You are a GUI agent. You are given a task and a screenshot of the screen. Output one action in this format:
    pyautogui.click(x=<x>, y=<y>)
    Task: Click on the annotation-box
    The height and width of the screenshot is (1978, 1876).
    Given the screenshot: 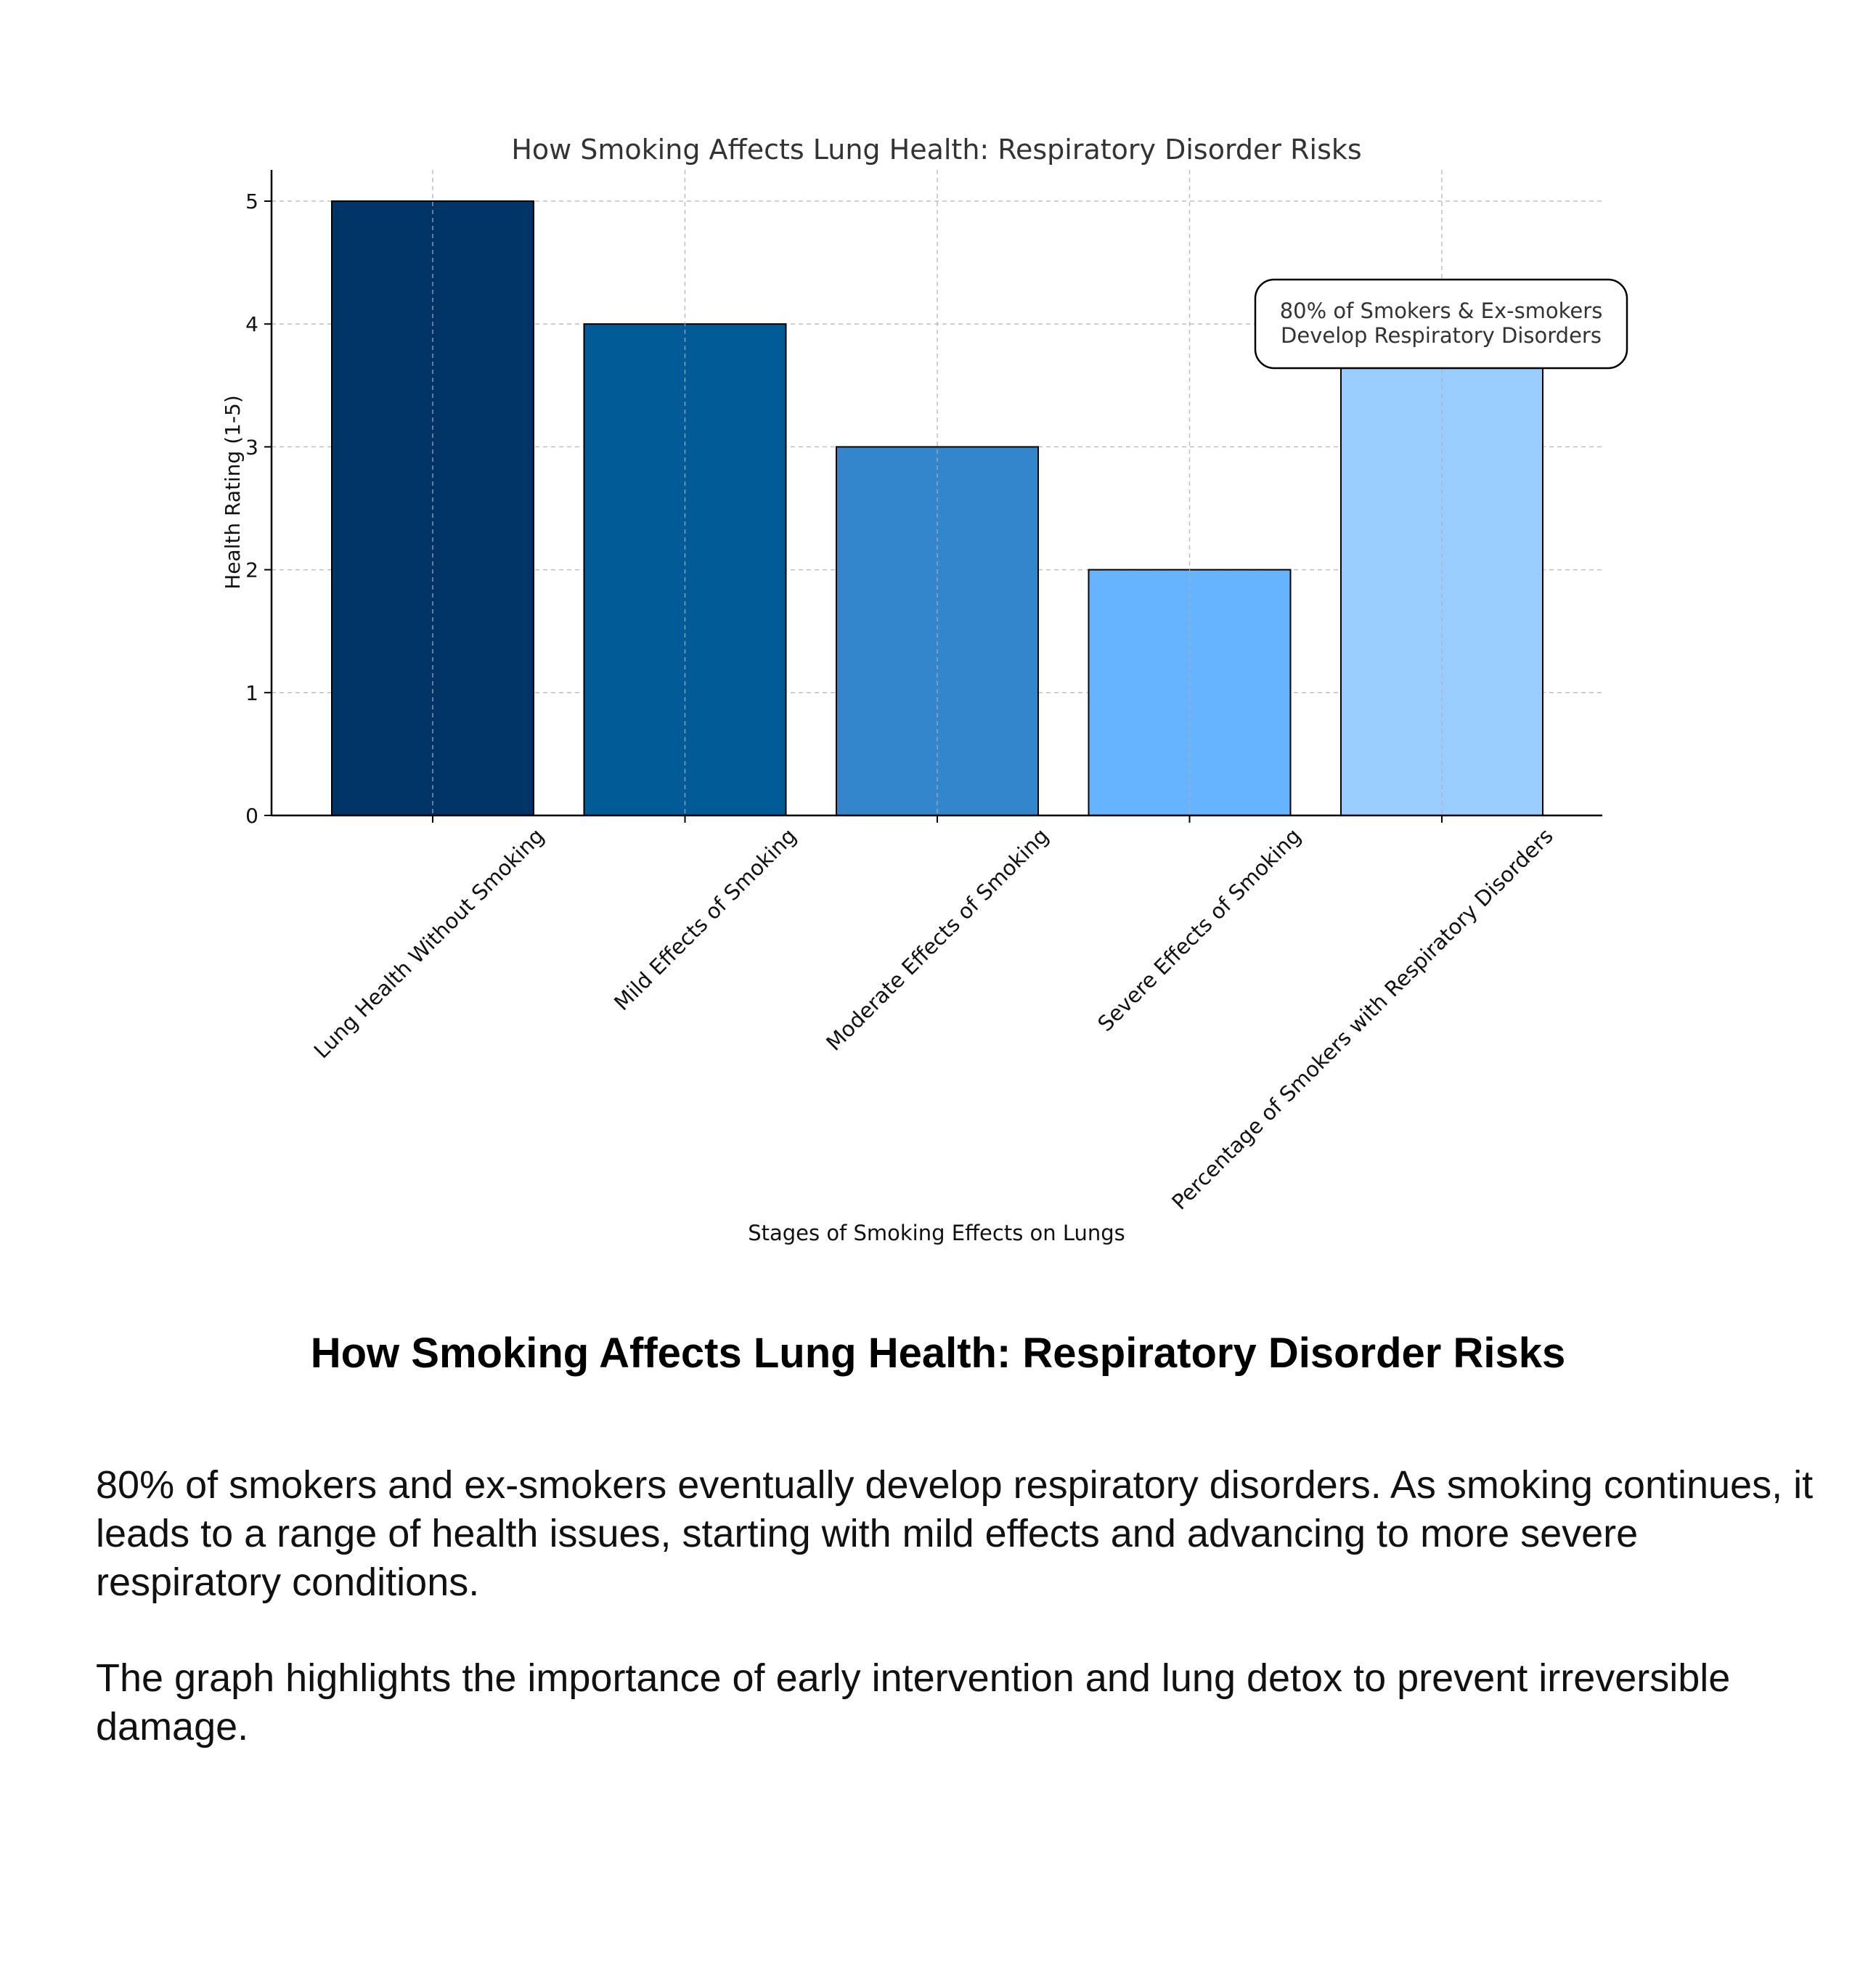 What is the action you would take?
    pyautogui.click(x=1441, y=324)
    